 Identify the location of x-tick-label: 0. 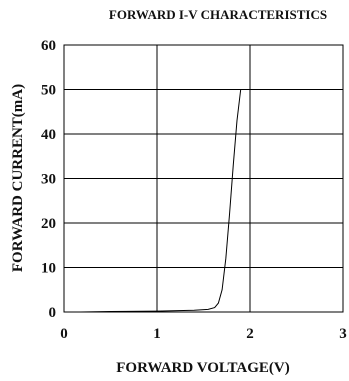
(64, 334).